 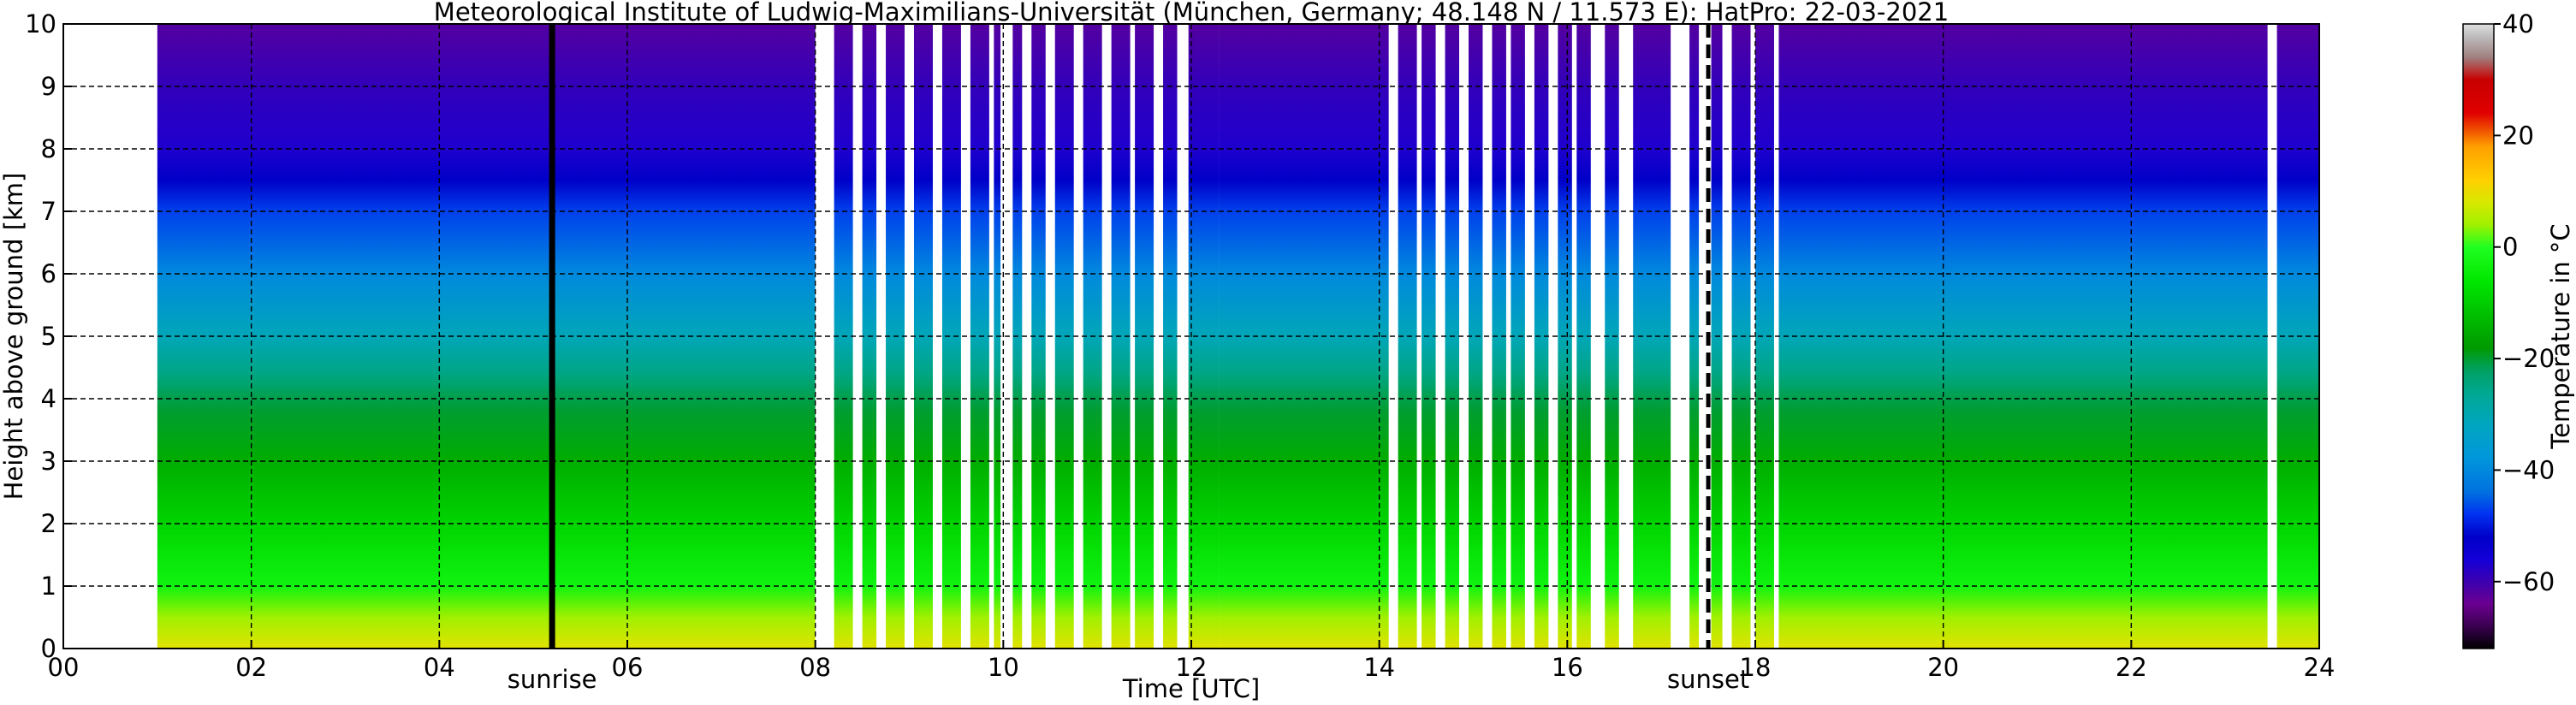 What do you see at coordinates (2560, 336) in the screenshot?
I see `colorbar-label: Temperature in °C` at bounding box center [2560, 336].